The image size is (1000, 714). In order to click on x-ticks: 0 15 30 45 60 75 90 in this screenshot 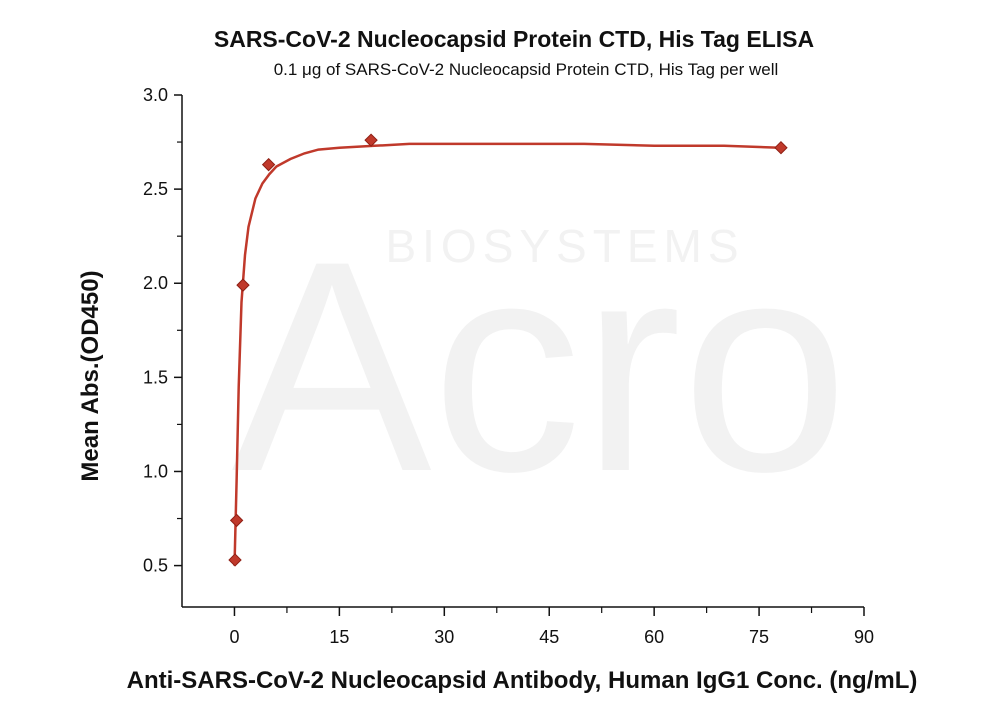, I will do `click(551, 627)`.